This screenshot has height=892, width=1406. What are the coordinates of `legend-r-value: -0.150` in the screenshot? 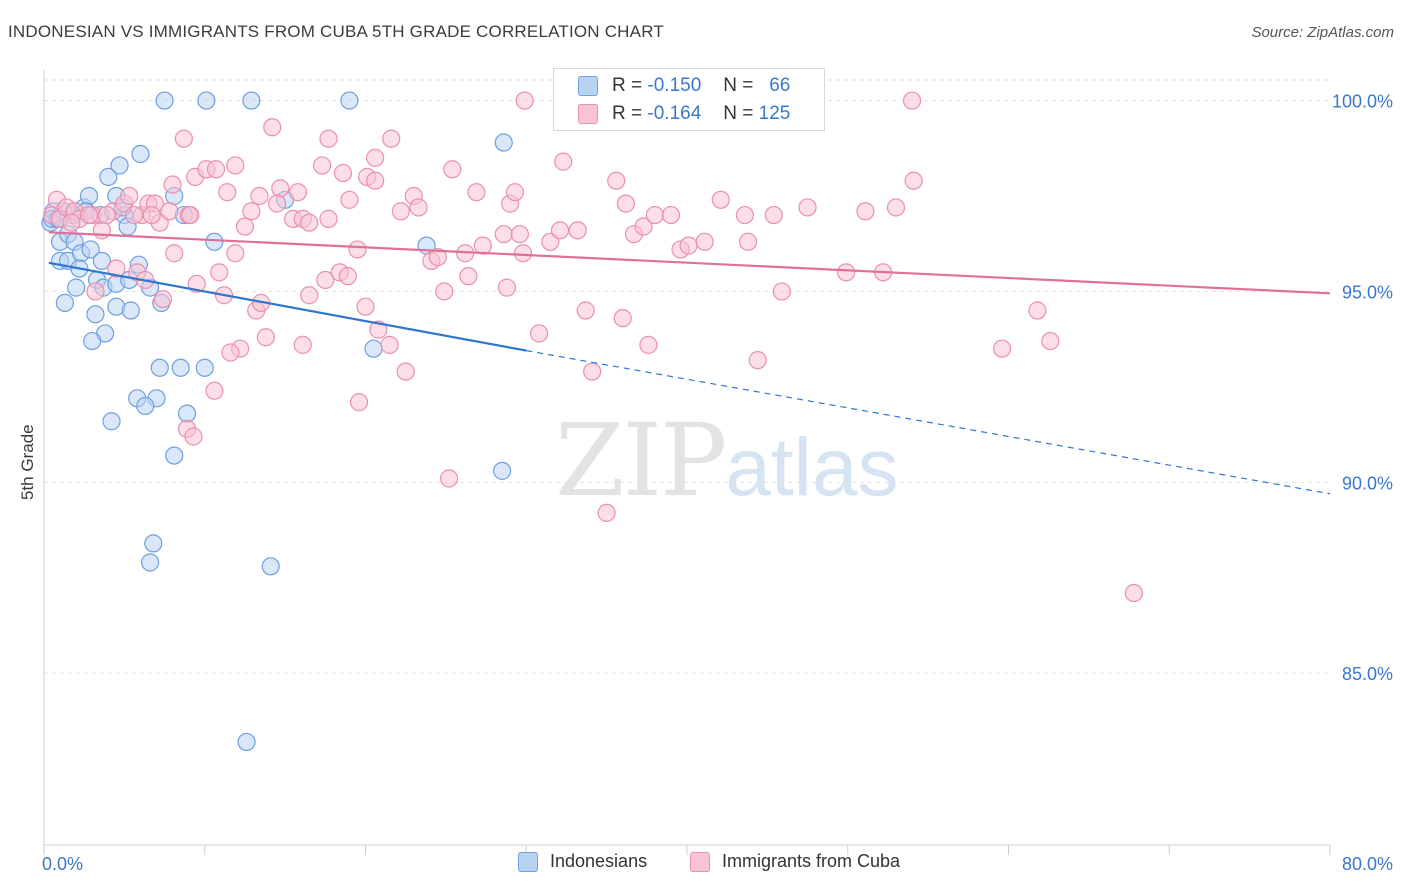 It's located at (674, 85).